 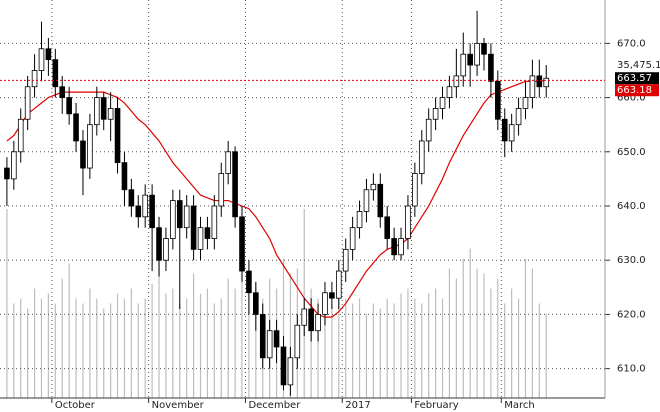 I want to click on x-tick-label: October, so click(x=75, y=405).